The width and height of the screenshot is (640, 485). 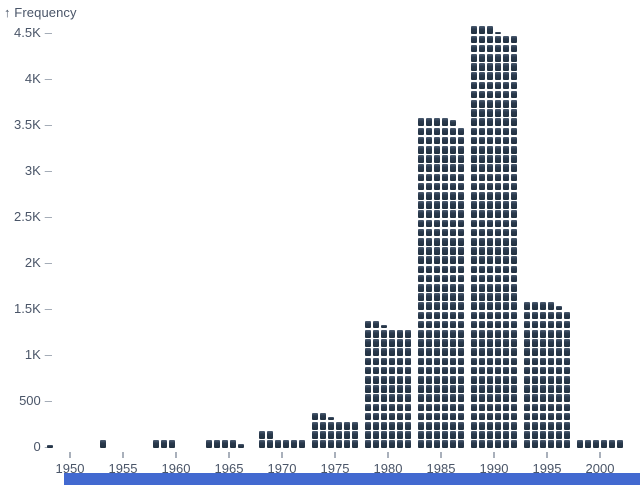 I want to click on x-tick-label: 1965, so click(x=229, y=468).